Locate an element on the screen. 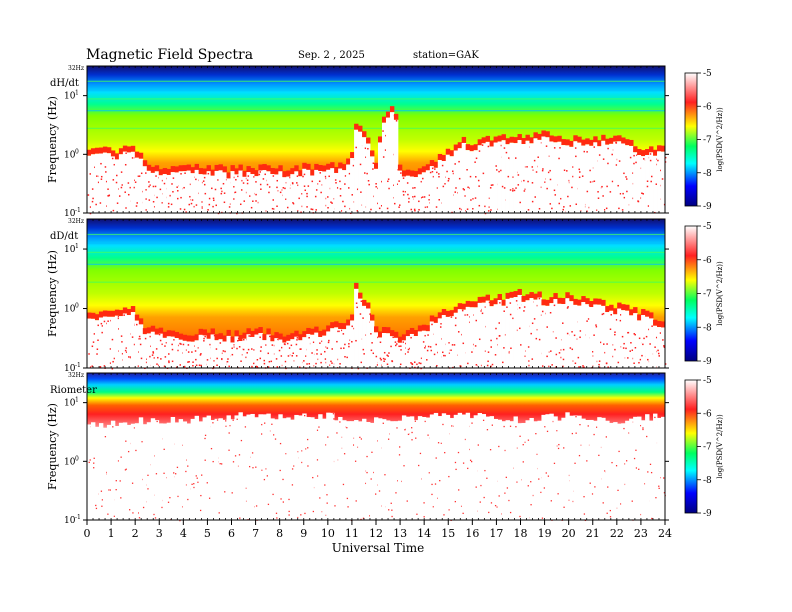  y-tick-label: 10 is located at coordinates (70, 521).